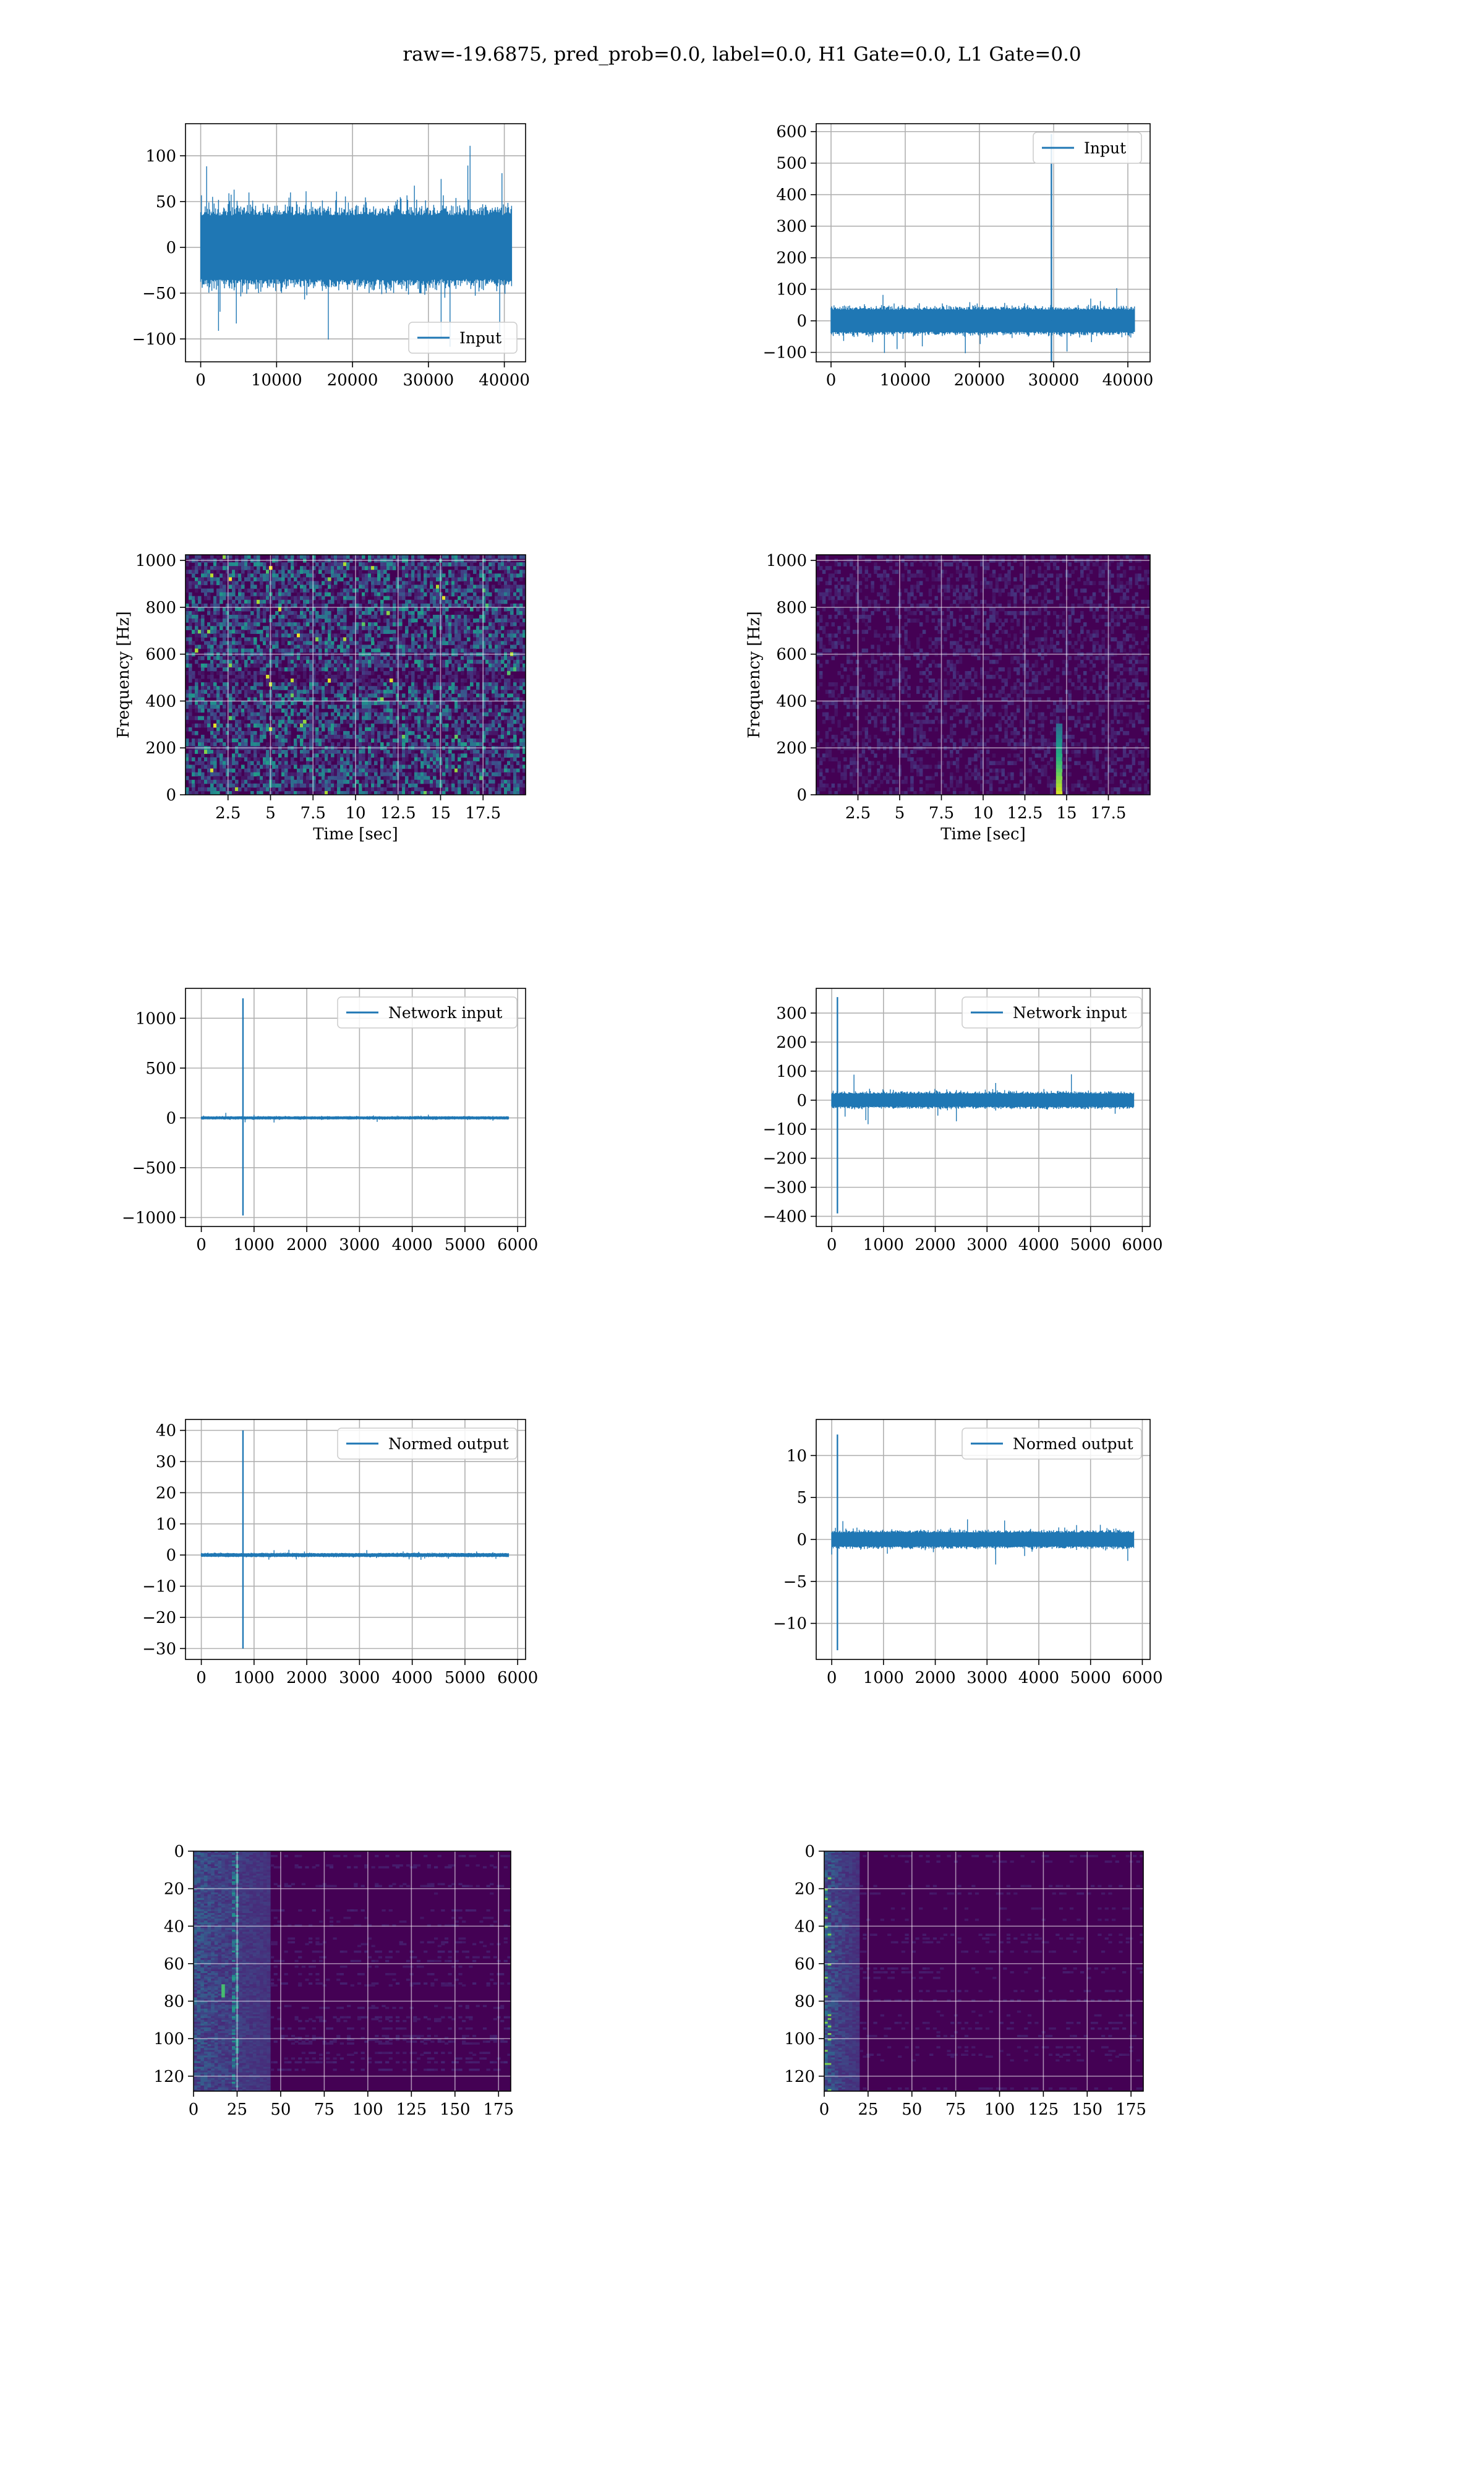 This screenshot has height=2474, width=1484. I want to click on y-tick-label: 30, so click(166, 1462).